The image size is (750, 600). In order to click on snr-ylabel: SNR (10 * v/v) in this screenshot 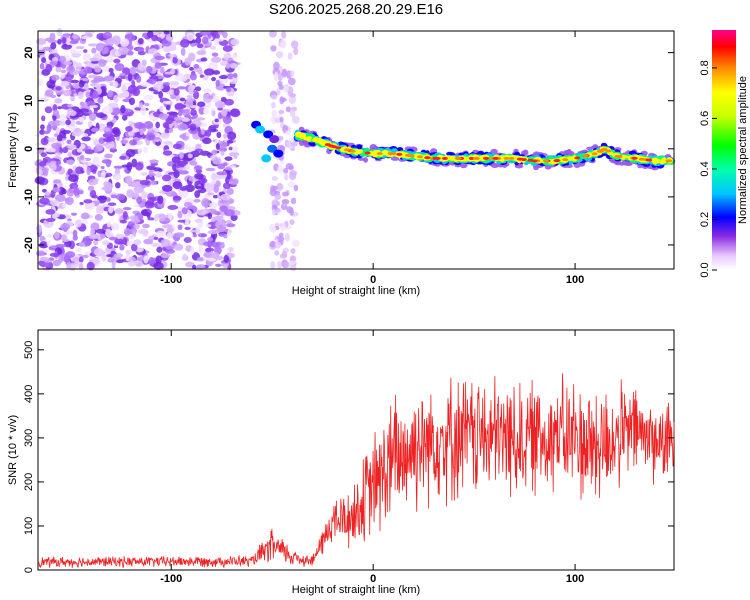, I will do `click(13, 450)`.